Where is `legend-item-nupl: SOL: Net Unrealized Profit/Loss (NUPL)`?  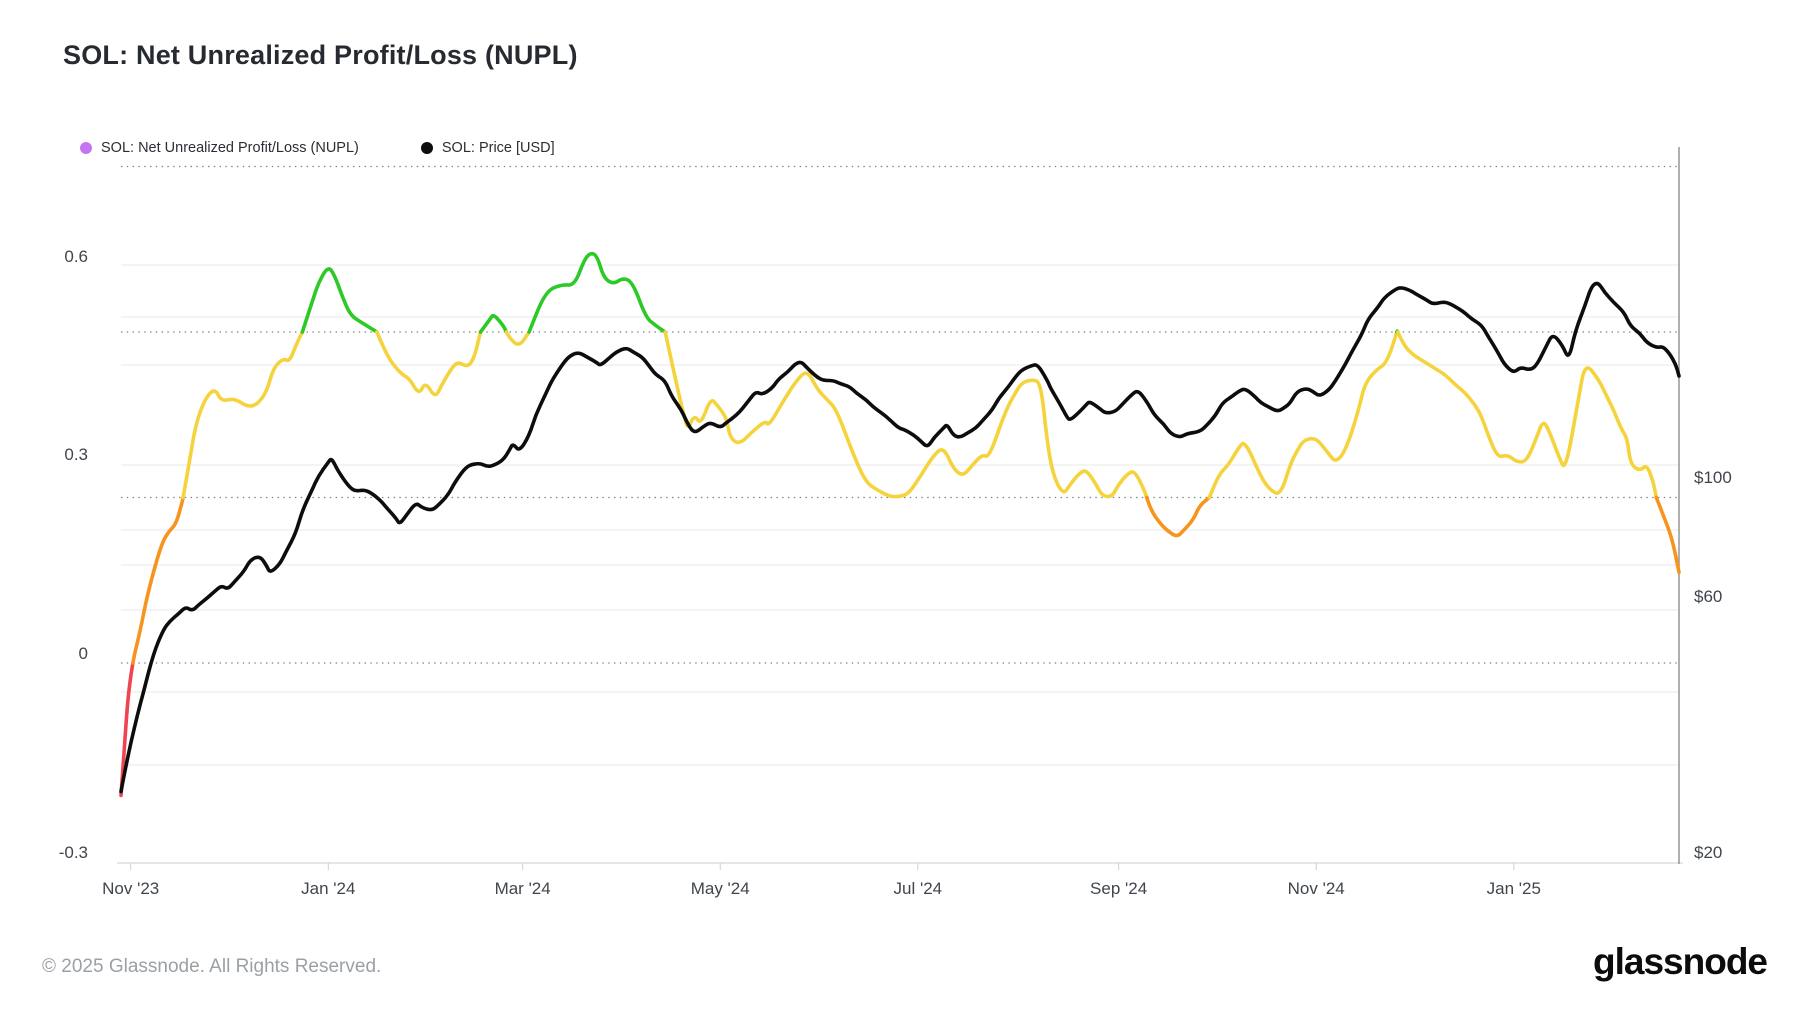 legend-item-nupl: SOL: Net Unrealized Profit/Loss (NUPL) is located at coordinates (219, 148).